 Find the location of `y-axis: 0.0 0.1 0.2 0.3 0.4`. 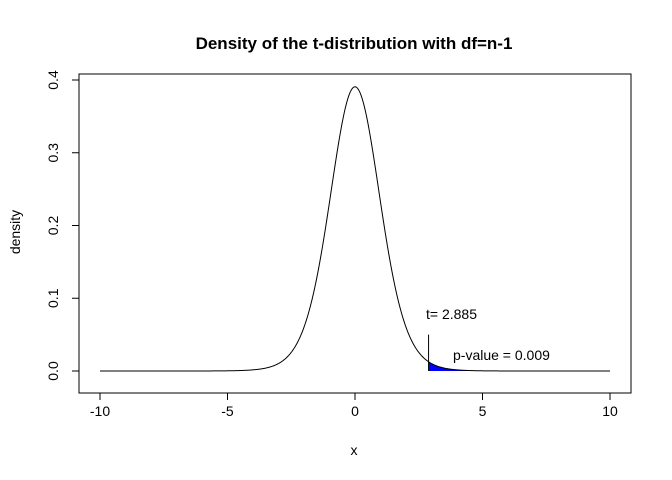

y-axis: 0.0 0.1 0.2 0.3 0.4 is located at coordinates (62, 225).